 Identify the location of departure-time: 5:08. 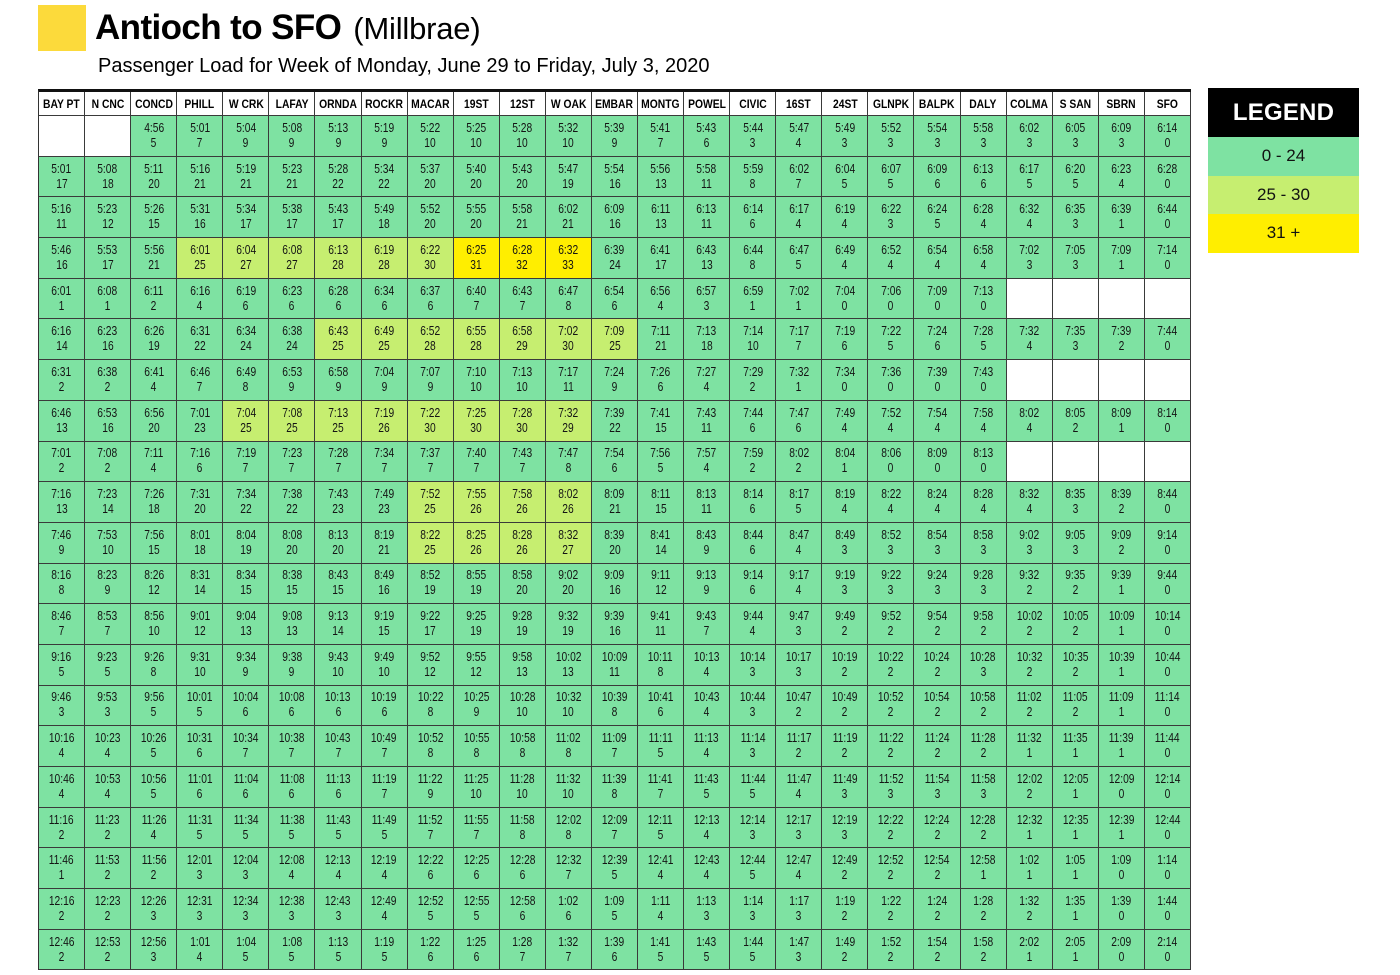
(107, 168).